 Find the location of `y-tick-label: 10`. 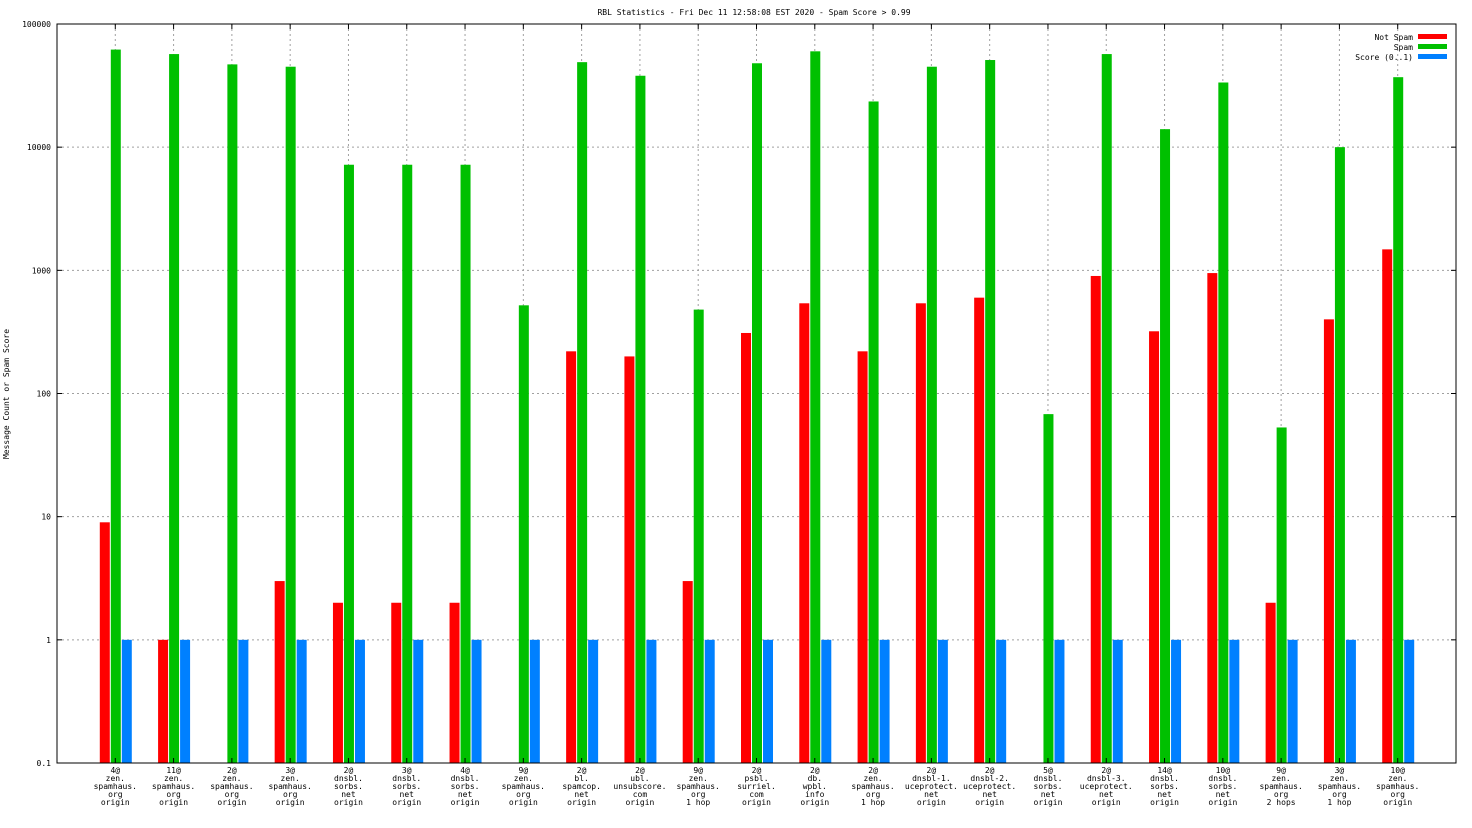

y-tick-label: 10 is located at coordinates (46, 517).